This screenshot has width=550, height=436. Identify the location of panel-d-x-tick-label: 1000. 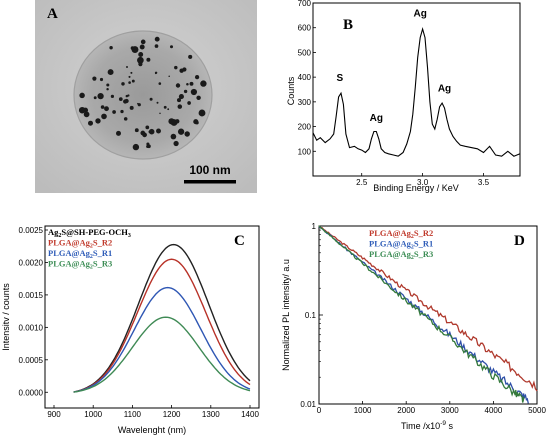
(363, 410).